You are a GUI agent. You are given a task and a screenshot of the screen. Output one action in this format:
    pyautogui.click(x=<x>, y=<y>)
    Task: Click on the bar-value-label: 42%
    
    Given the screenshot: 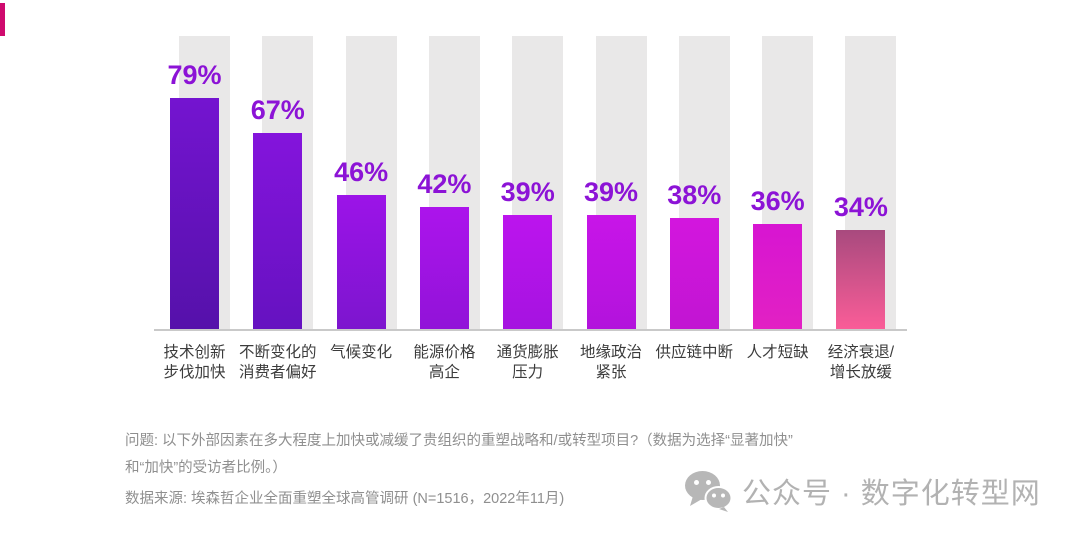 What is the action you would take?
    pyautogui.click(x=444, y=183)
    